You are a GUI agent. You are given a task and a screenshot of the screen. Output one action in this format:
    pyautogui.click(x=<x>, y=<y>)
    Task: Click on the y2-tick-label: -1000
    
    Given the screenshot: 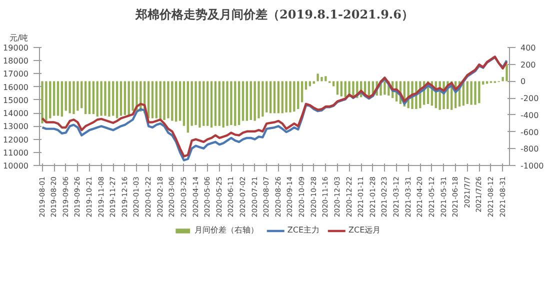 What is the action you would take?
    pyautogui.click(x=532, y=166)
    